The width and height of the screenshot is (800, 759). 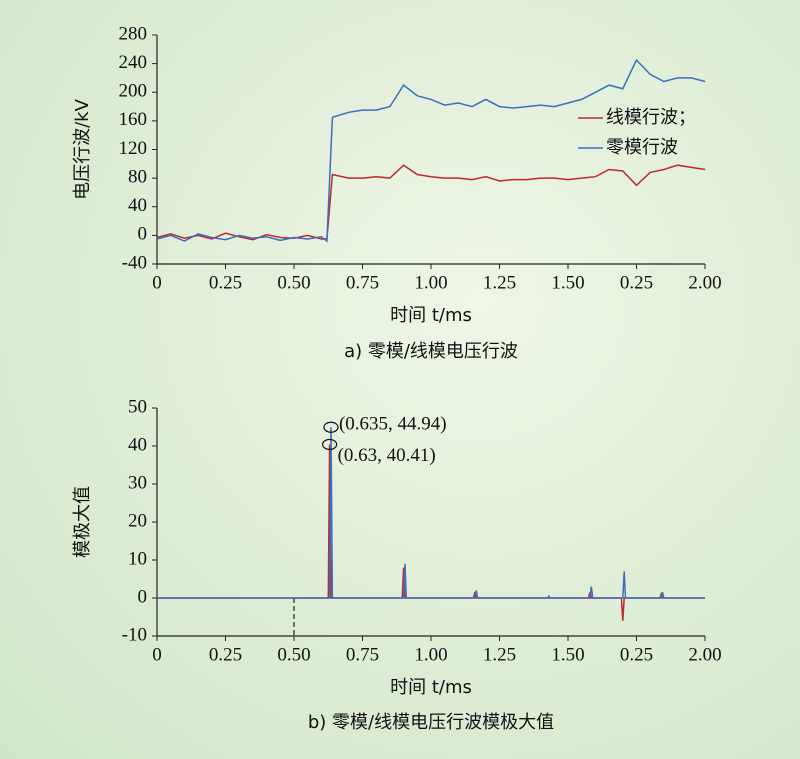 I want to click on y-axis-title: 电压行波/kV, so click(x=82, y=148).